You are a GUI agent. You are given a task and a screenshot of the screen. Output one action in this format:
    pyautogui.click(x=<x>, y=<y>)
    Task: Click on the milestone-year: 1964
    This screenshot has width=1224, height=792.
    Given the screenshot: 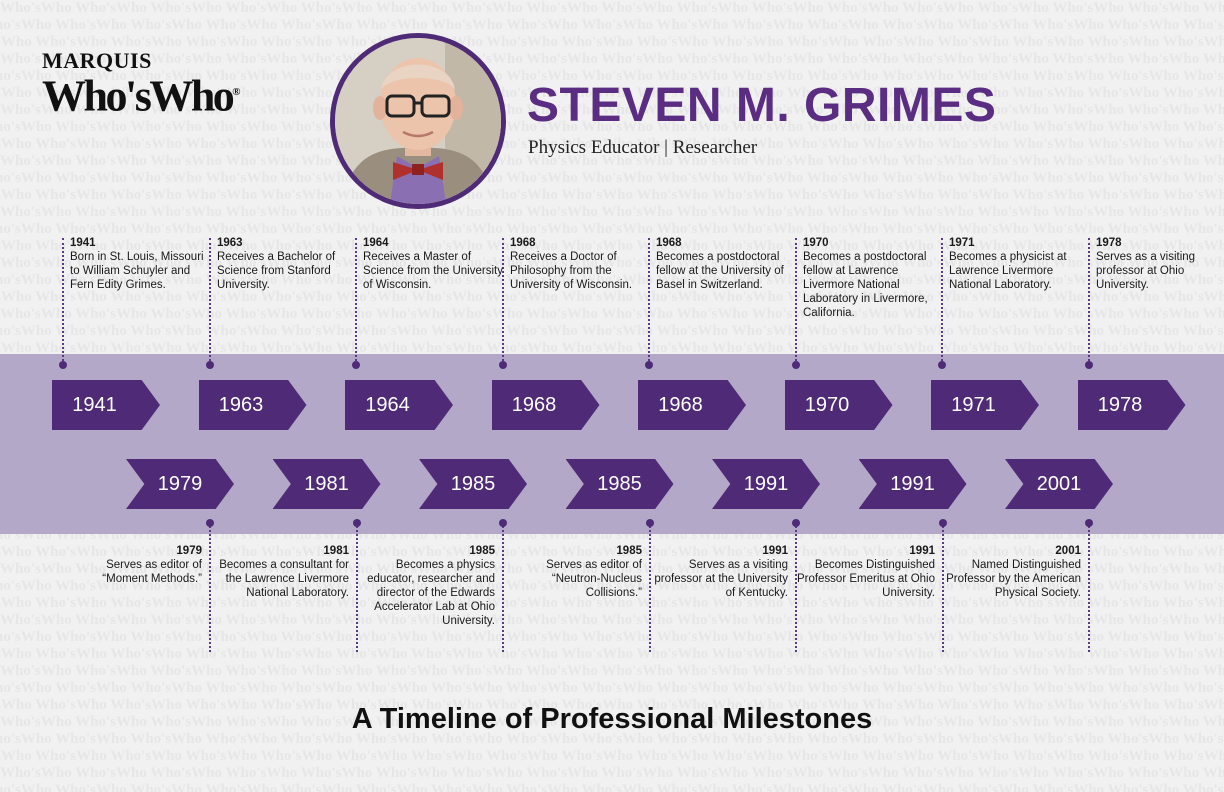 What is the action you would take?
    pyautogui.click(x=376, y=243)
    